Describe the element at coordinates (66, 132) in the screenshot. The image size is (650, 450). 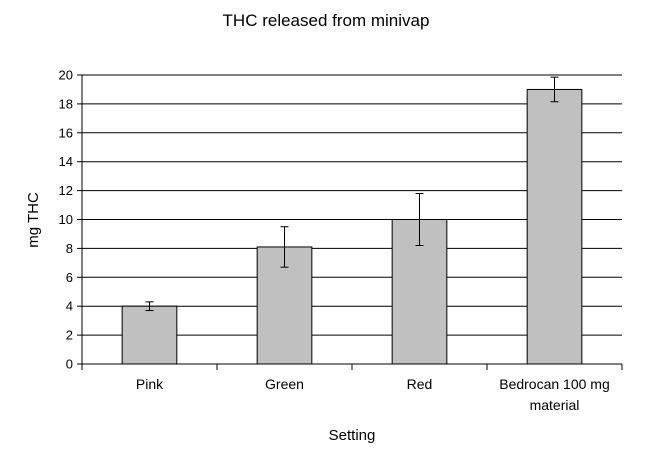
I see `y-tick-label: 16` at that location.